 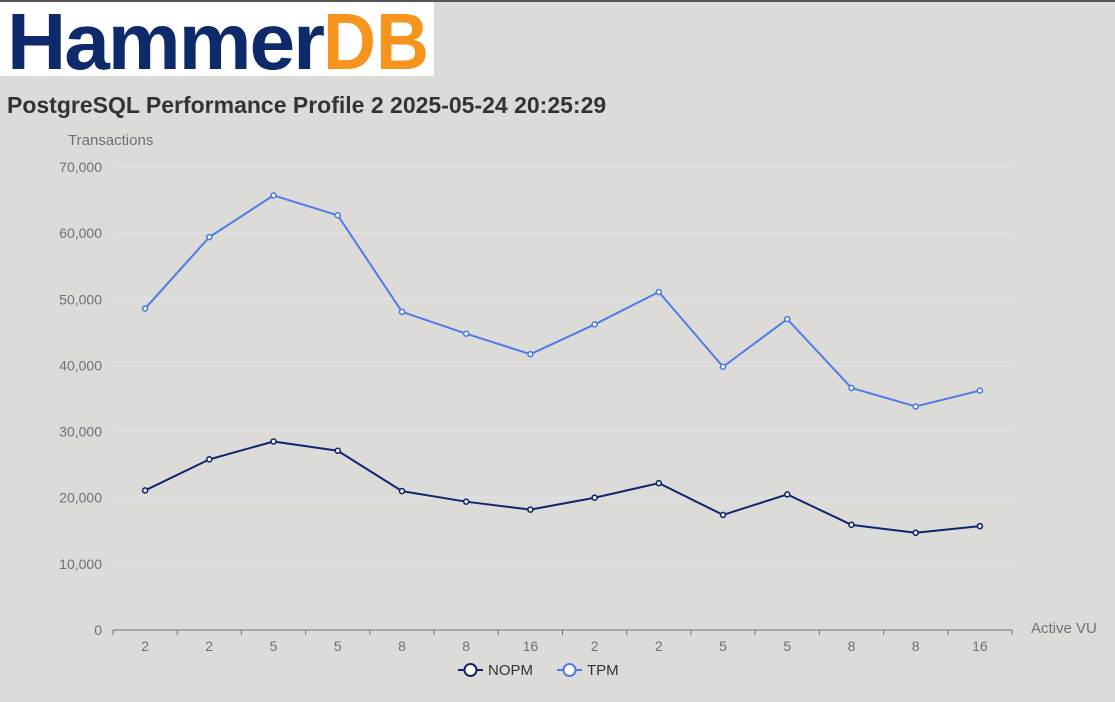 What do you see at coordinates (80, 498) in the screenshot?
I see `y-tick-label: 20,000` at bounding box center [80, 498].